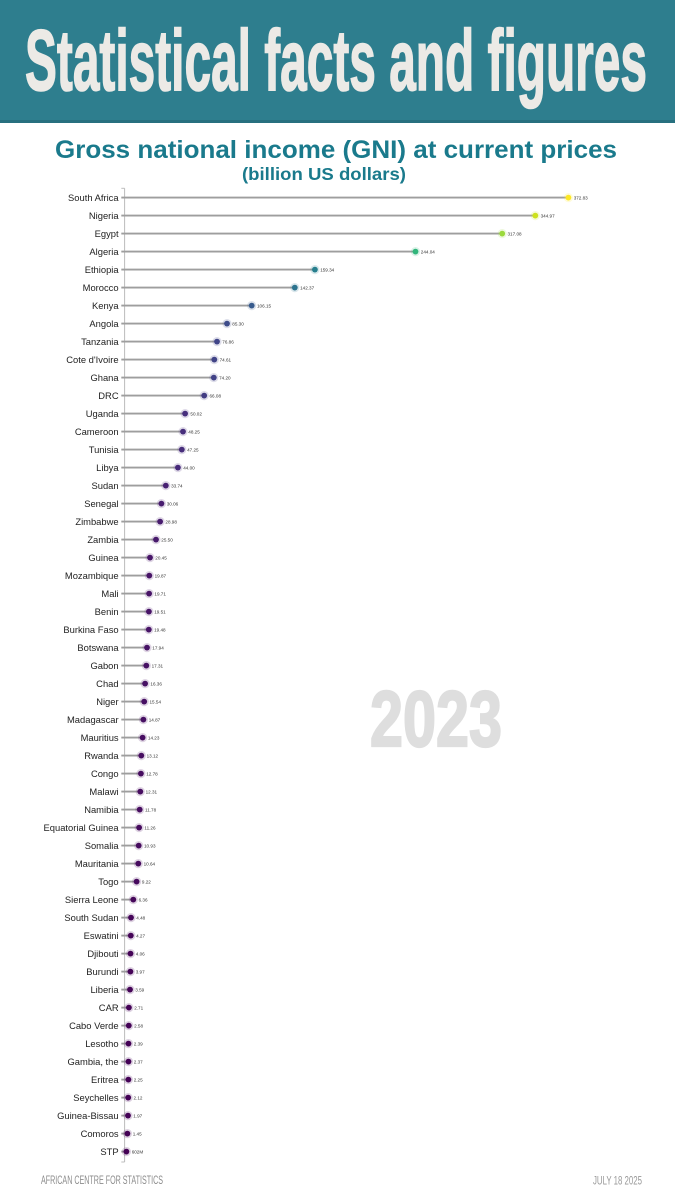 The image size is (675, 1200). I want to click on svg-text: 372.83, so click(581, 197).